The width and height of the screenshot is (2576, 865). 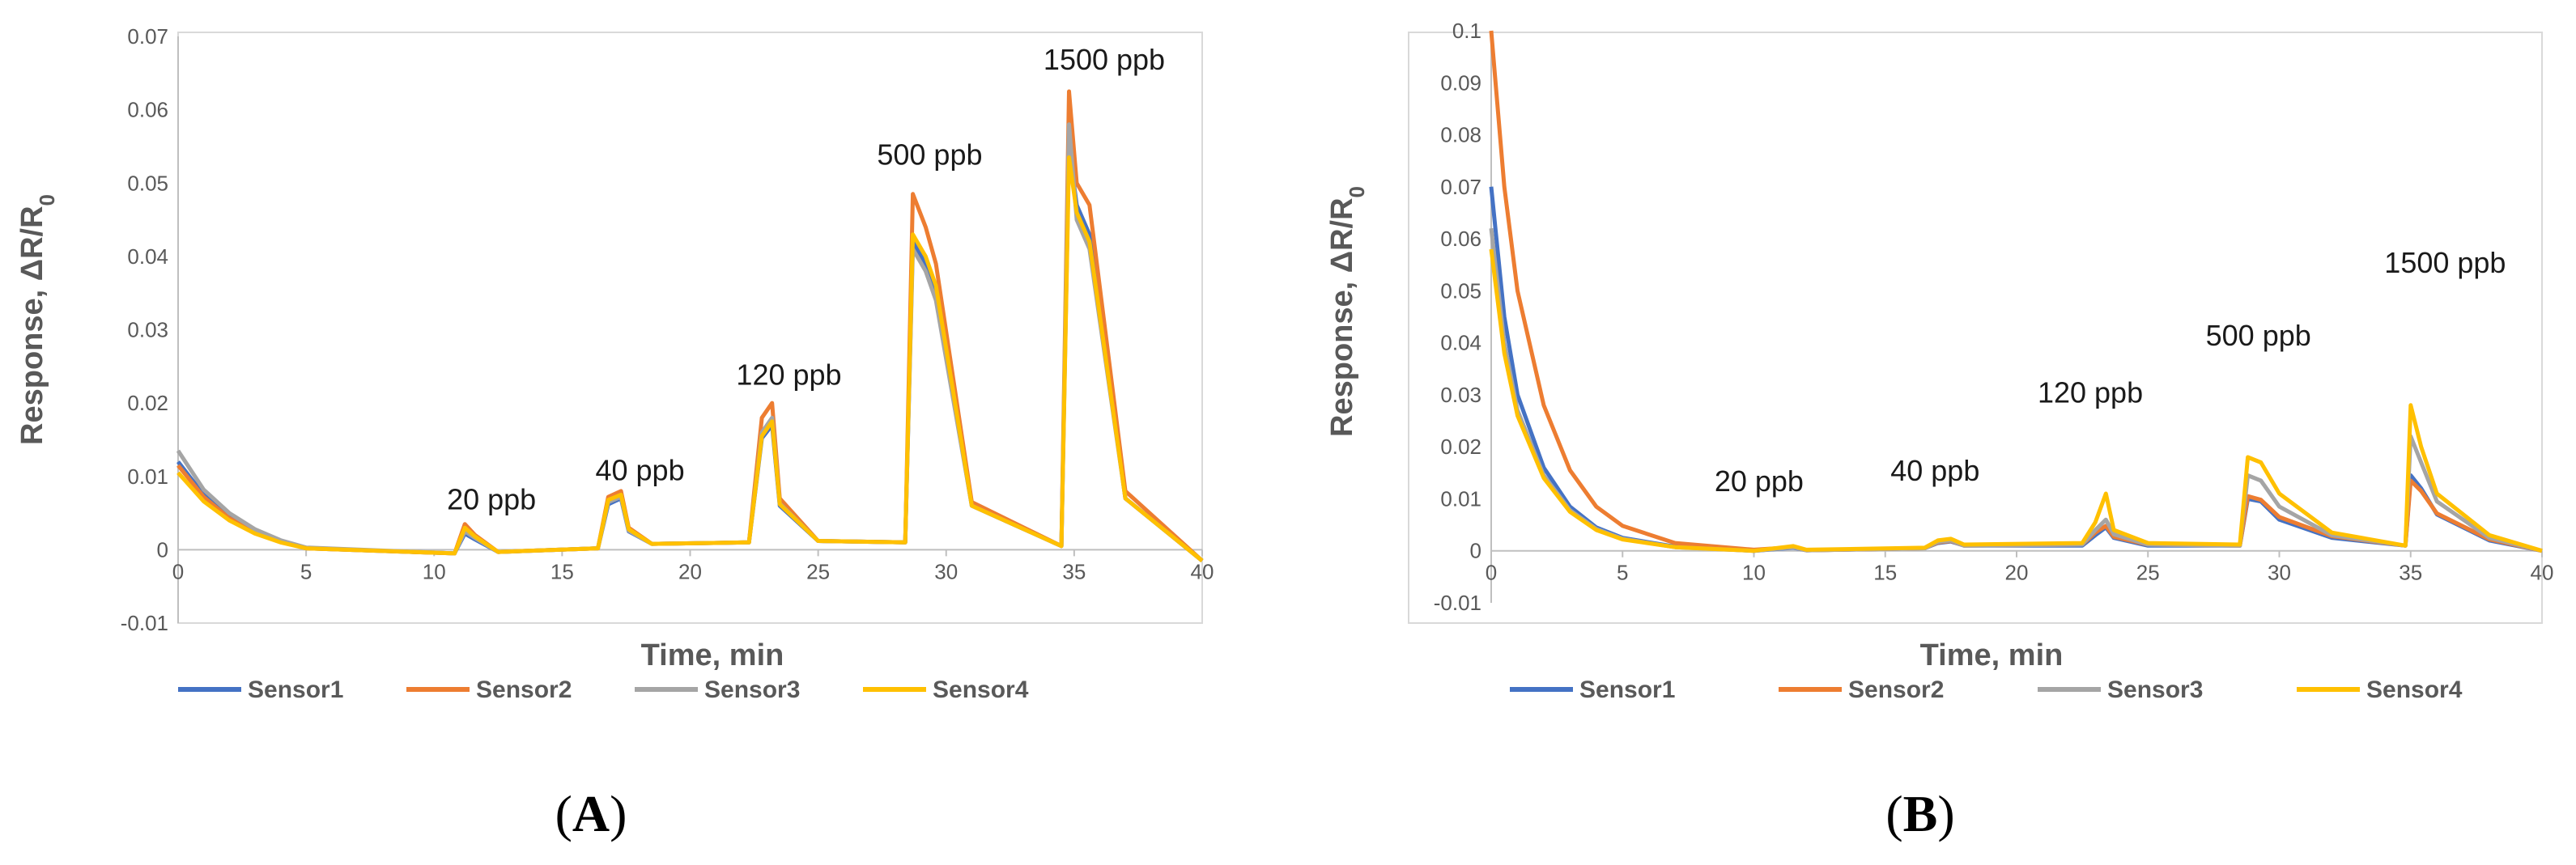 What do you see at coordinates (2016, 401) in the screenshot?
I see `chart-b-series-sensor4` at bounding box center [2016, 401].